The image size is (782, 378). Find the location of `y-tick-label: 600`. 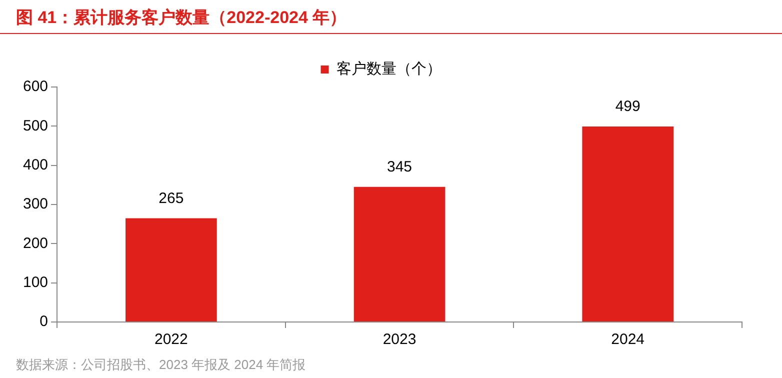

y-tick-label: 600 is located at coordinates (35, 87).